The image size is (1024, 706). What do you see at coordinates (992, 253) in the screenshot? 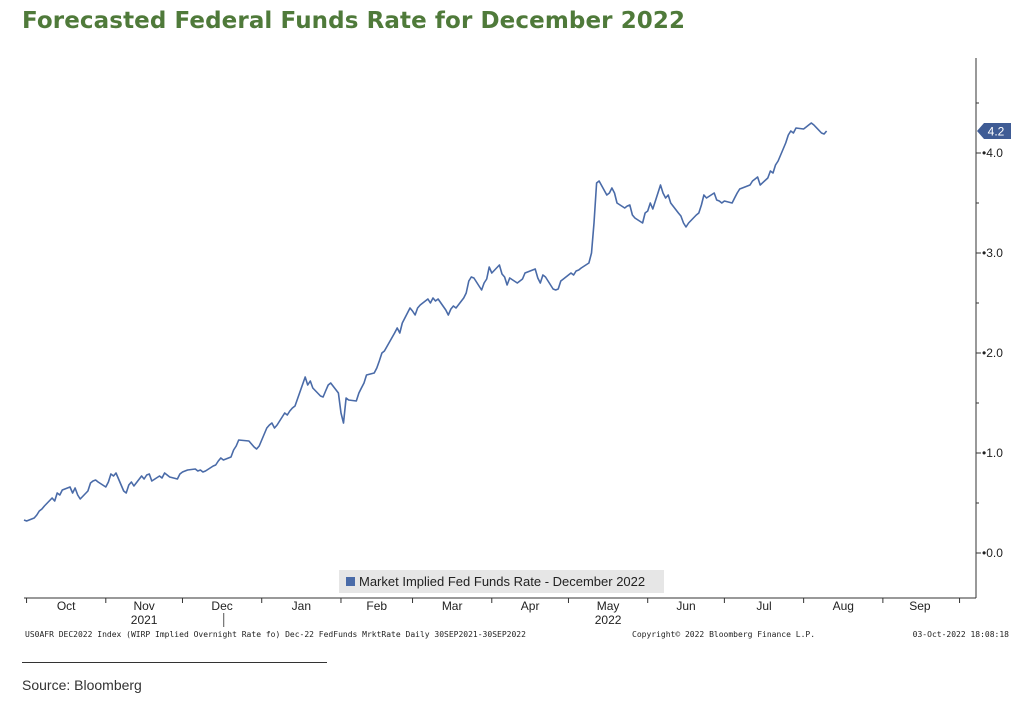
I see `y-tick-label: •3.0` at bounding box center [992, 253].